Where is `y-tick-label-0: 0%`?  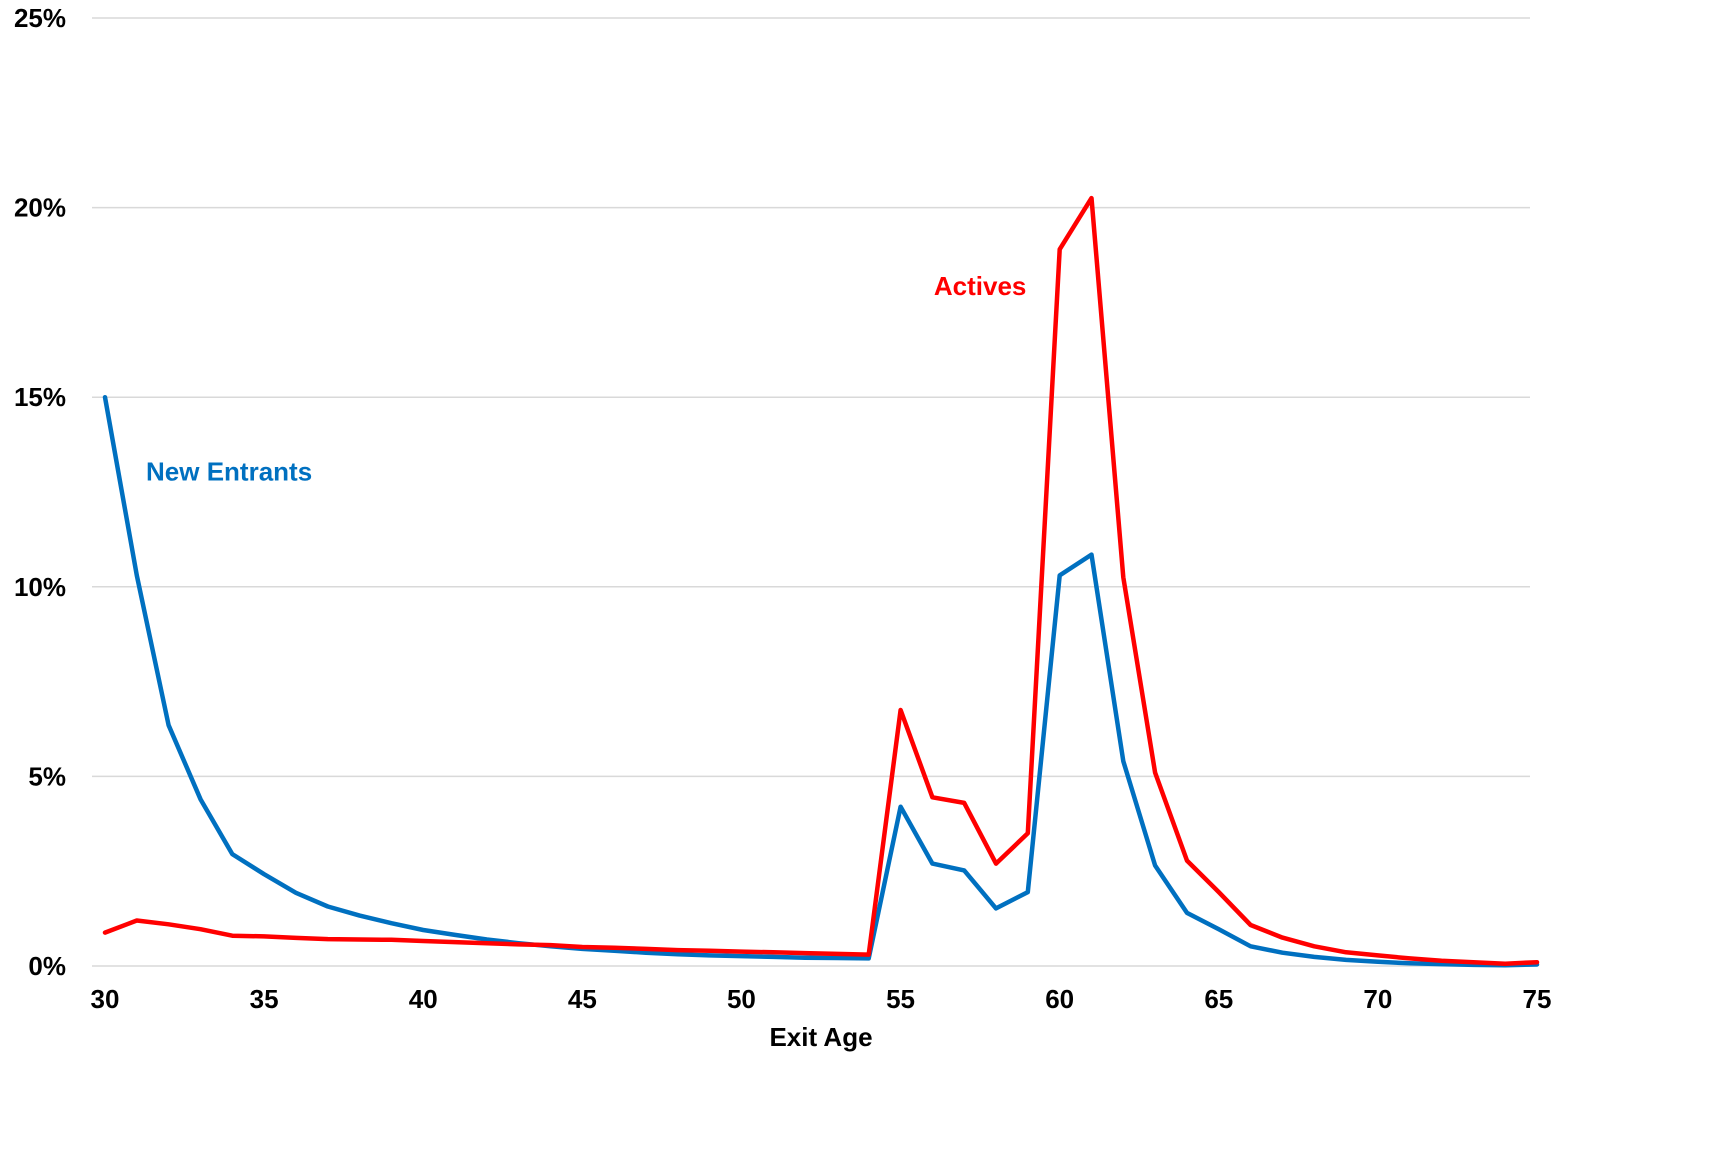
y-tick-label-0: 0% is located at coordinates (47, 966).